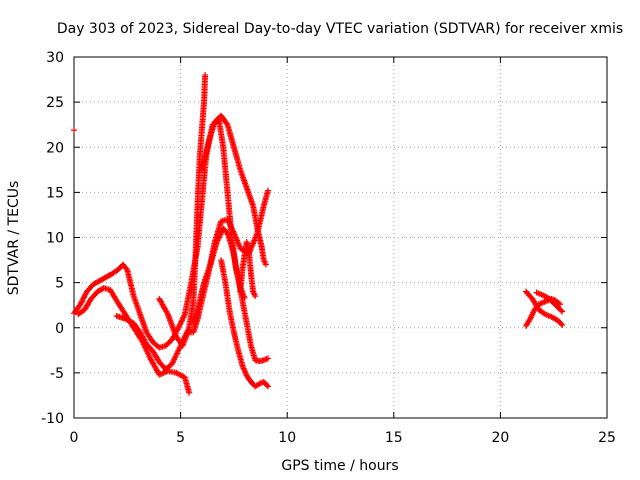 The width and height of the screenshot is (640, 480). Describe the element at coordinates (255, 296) in the screenshot. I see `data-point-sat-h` at that location.